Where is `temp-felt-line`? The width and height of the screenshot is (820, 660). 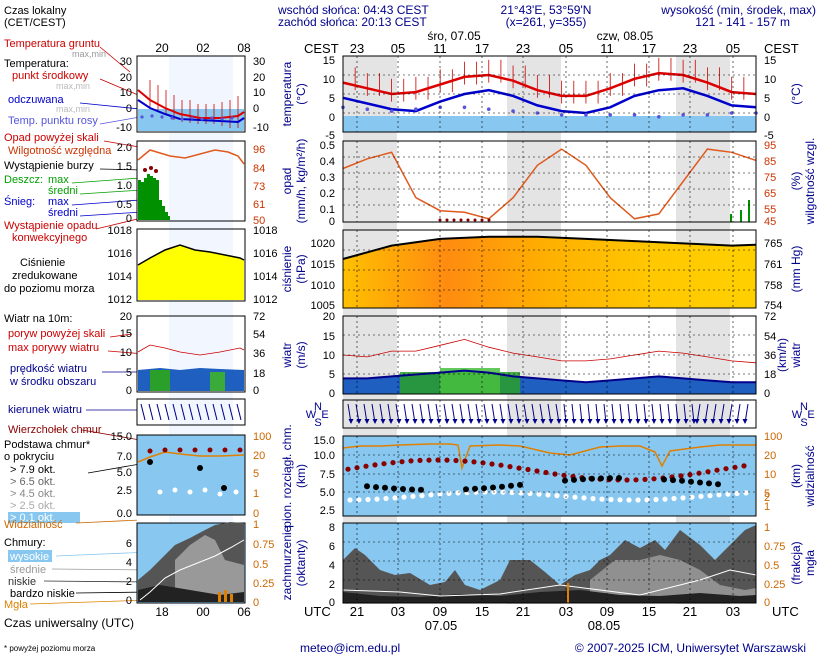 temp-felt-line is located at coordinates (549, 101).